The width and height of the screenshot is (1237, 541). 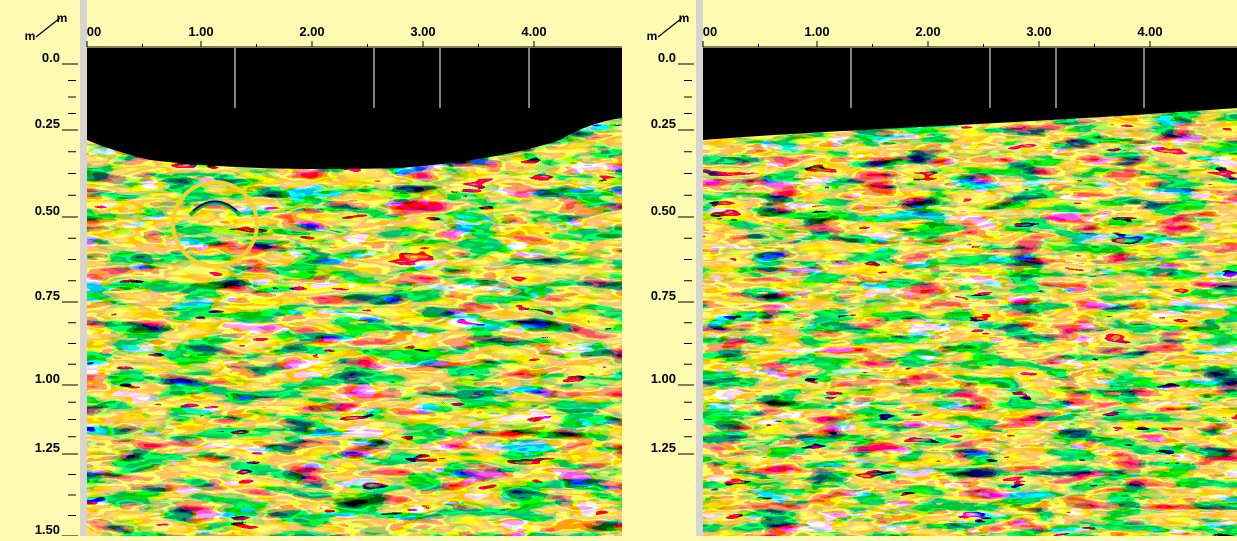 What do you see at coordinates (215, 224) in the screenshot?
I see `highlight-circle` at bounding box center [215, 224].